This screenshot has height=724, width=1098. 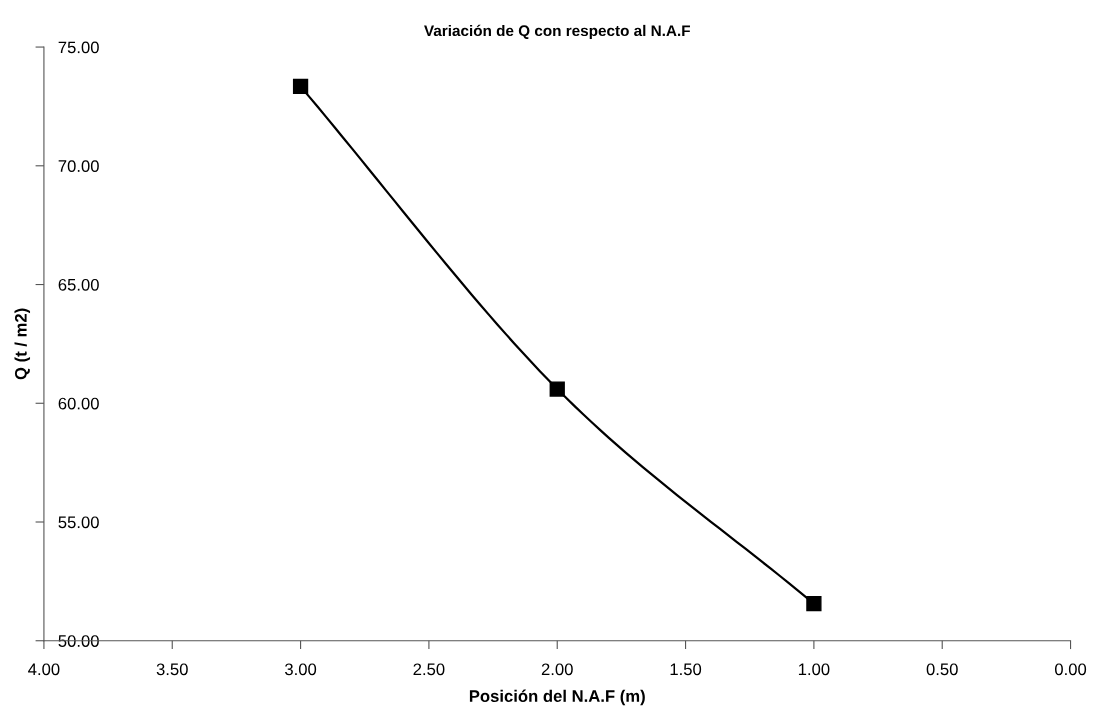 What do you see at coordinates (22, 344) in the screenshot?
I see `y-axis-title: Q (t / m2)` at bounding box center [22, 344].